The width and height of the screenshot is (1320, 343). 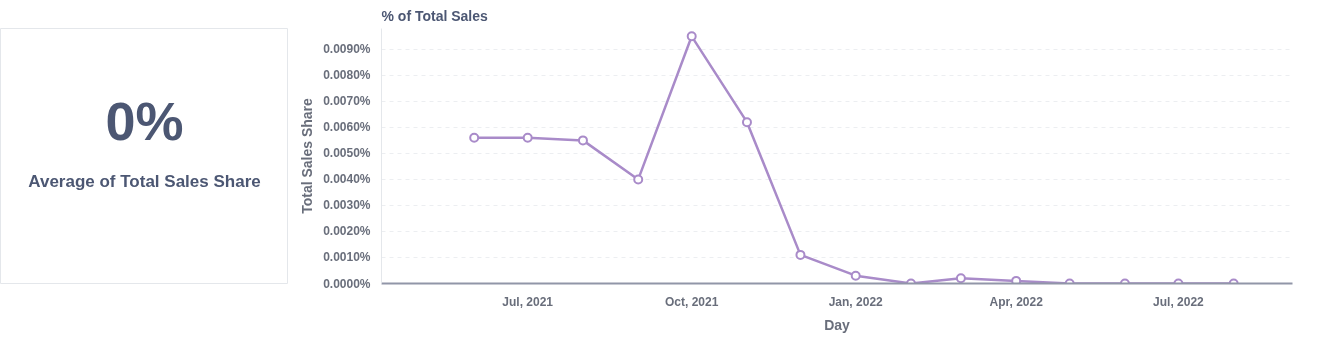 What do you see at coordinates (347, 205) in the screenshot?
I see `y-tick-label: 0.0030%` at bounding box center [347, 205].